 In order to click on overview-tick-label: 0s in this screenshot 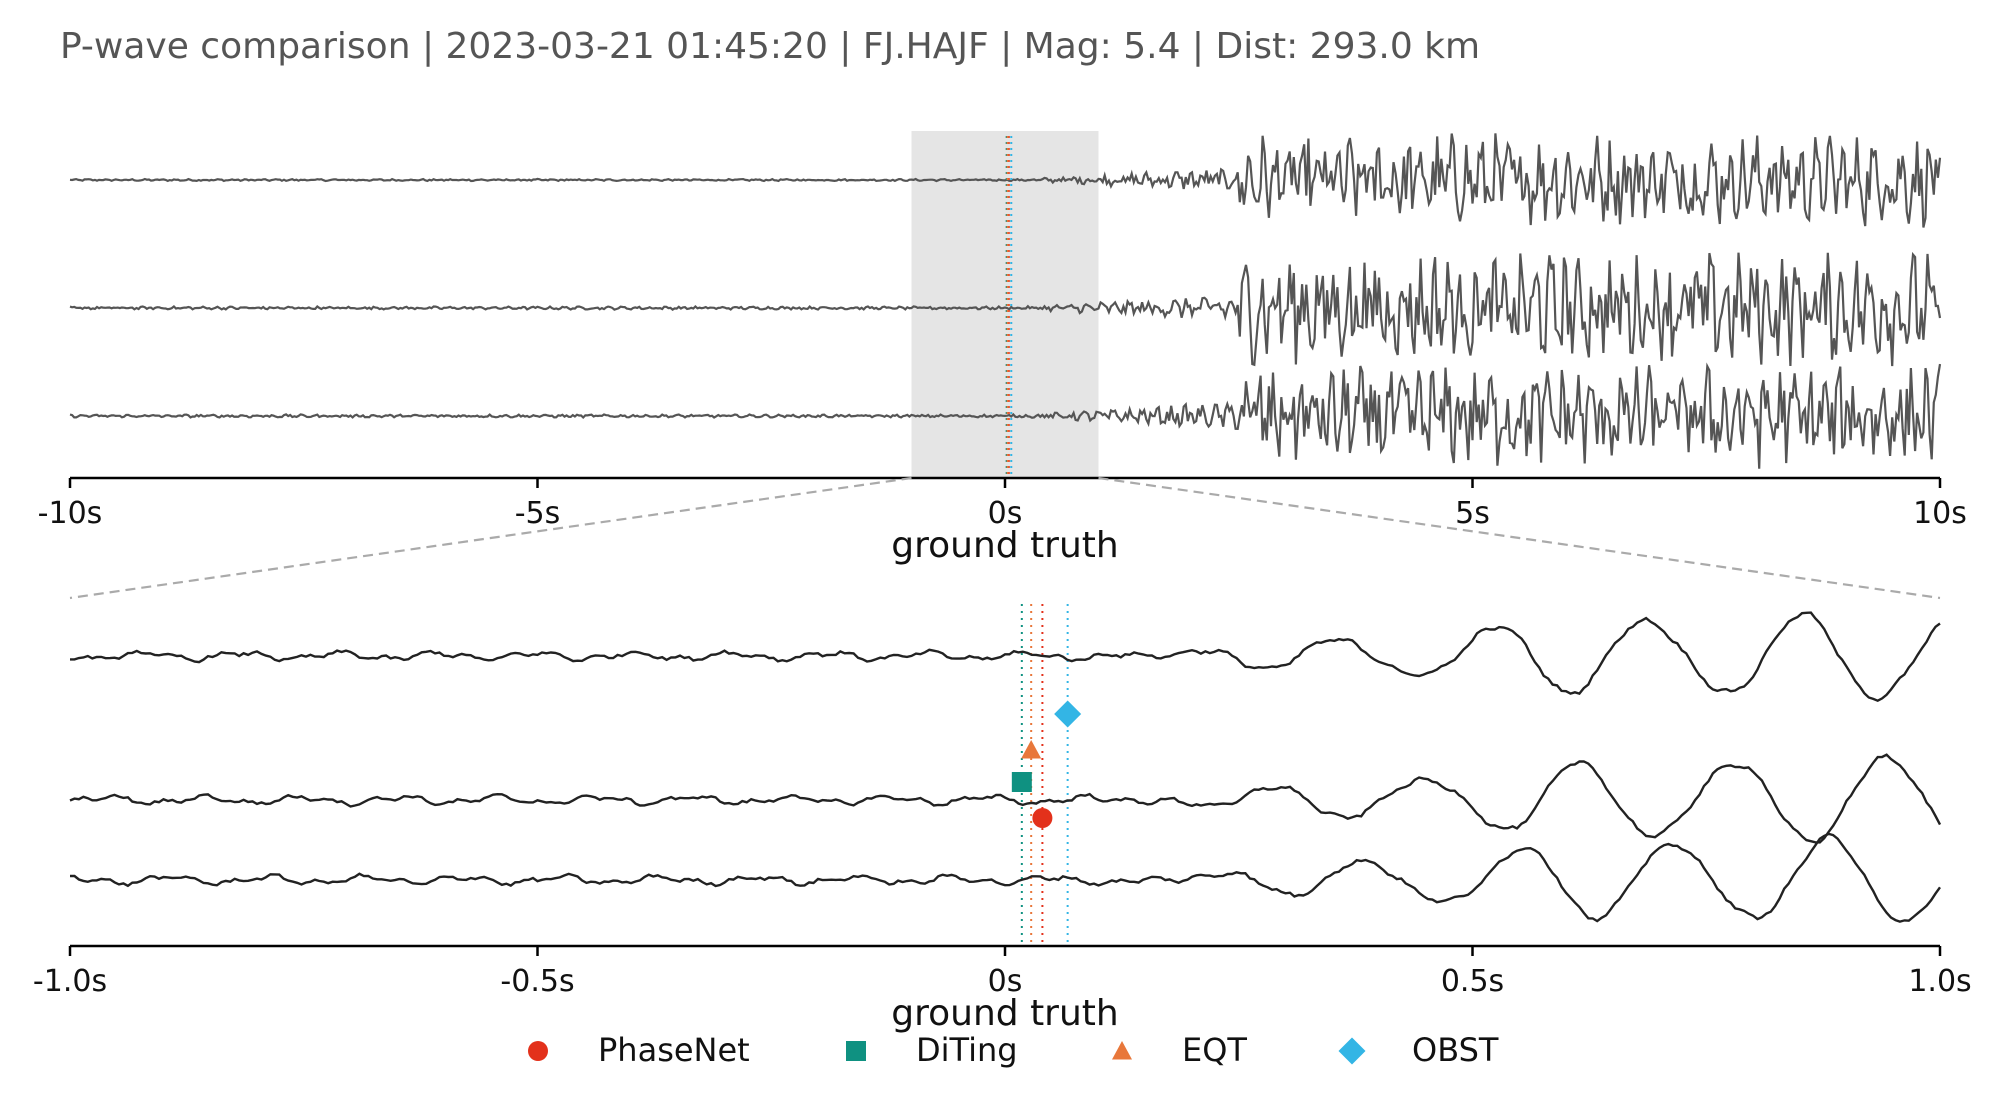, I will do `click(1005, 513)`.